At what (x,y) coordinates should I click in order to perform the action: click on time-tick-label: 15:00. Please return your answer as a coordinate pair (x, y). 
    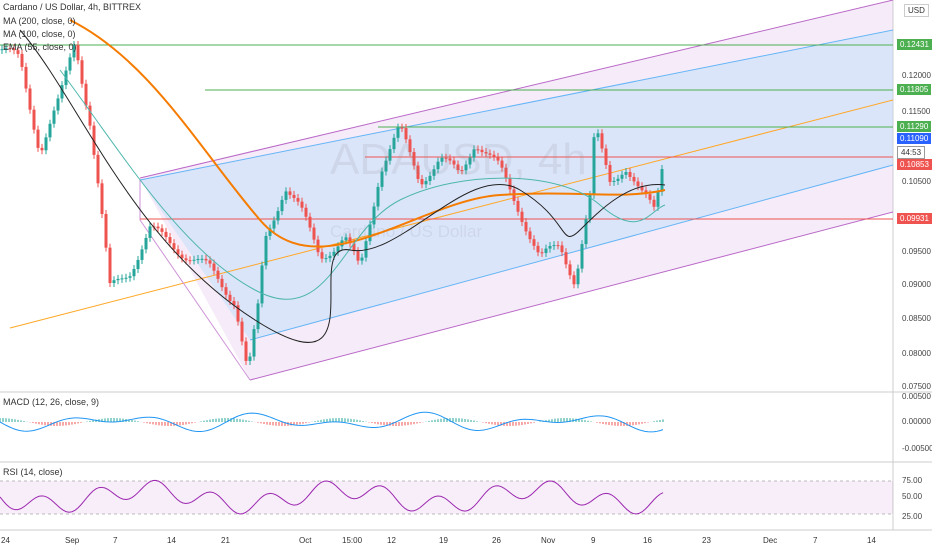
    Looking at the image, I should click on (352, 540).